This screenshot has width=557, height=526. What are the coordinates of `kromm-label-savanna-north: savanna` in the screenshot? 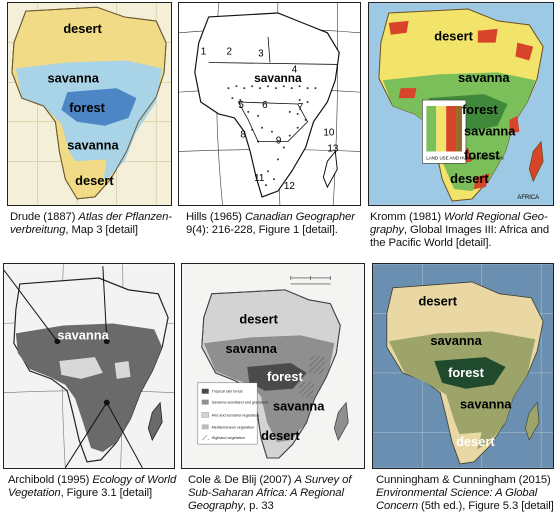 It's located at (484, 77).